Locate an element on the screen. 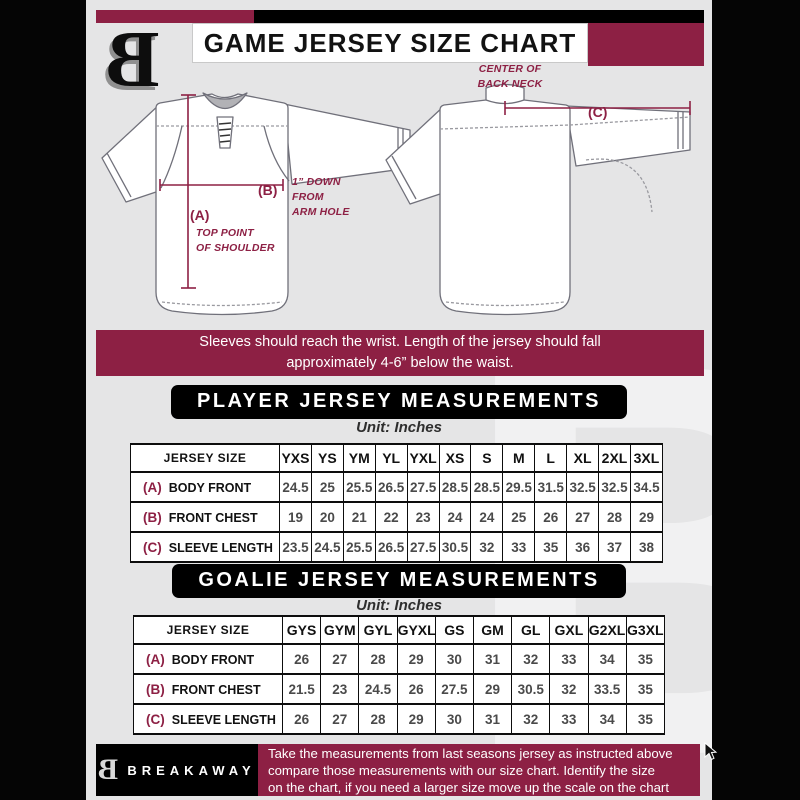  note-b: 1” DOWN FROM ARM HOLE is located at coordinates (321, 197).